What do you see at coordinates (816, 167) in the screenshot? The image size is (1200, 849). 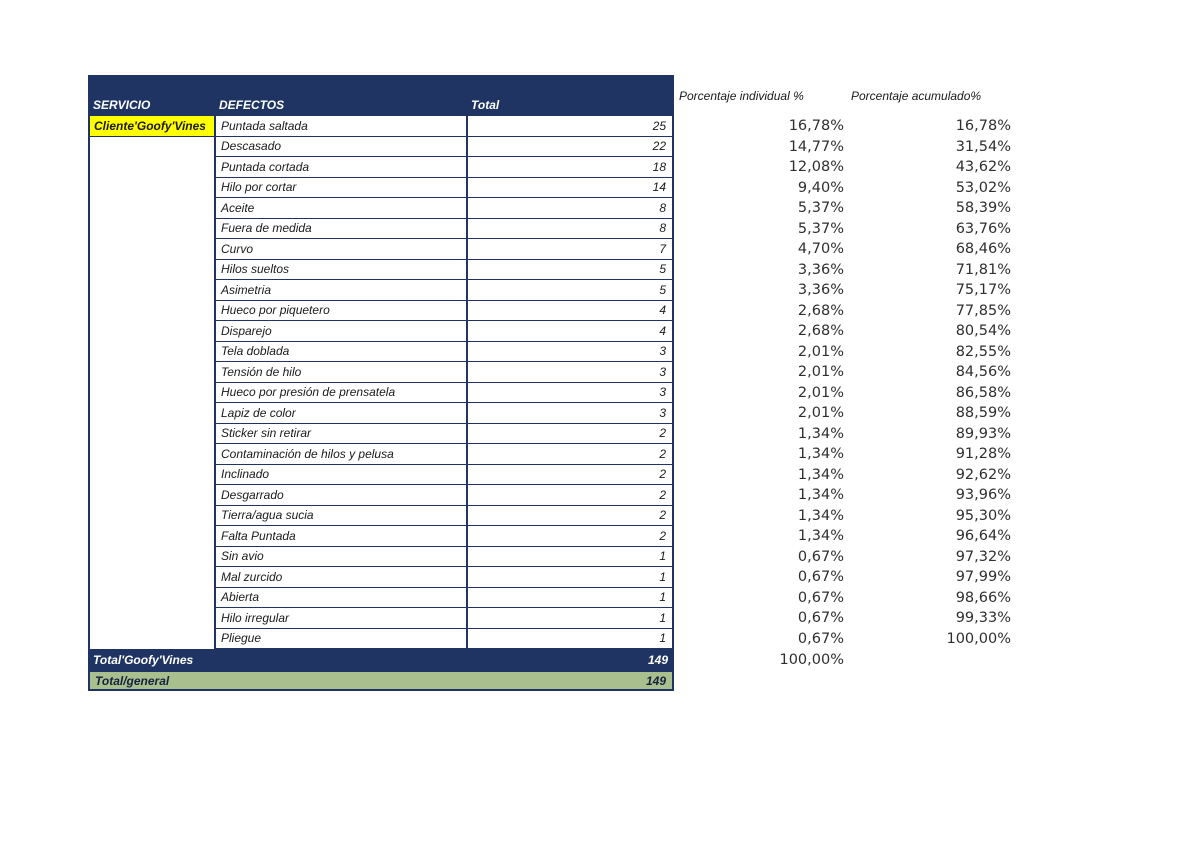 I see `pct-individual-cell: 12,08%` at bounding box center [816, 167].